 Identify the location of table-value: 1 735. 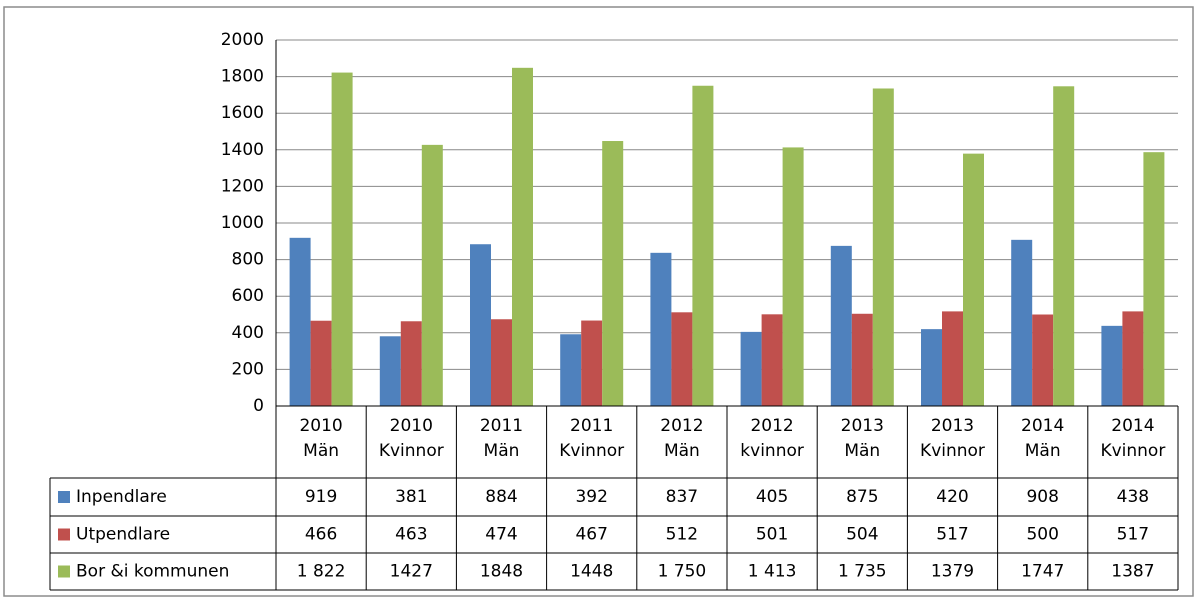
(862, 572).